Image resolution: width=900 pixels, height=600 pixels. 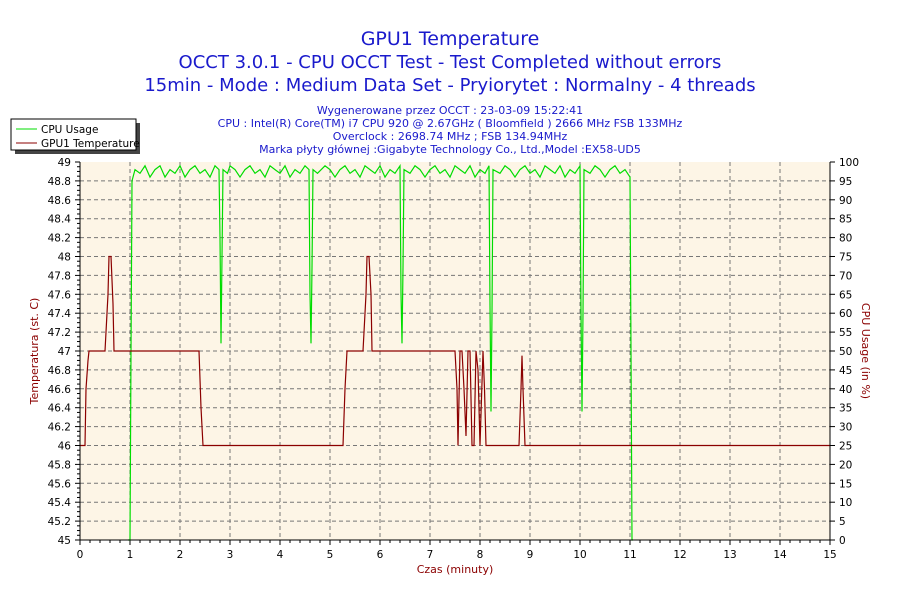 What do you see at coordinates (59, 182) in the screenshot?
I see `y-tick-label: 48.8` at bounding box center [59, 182].